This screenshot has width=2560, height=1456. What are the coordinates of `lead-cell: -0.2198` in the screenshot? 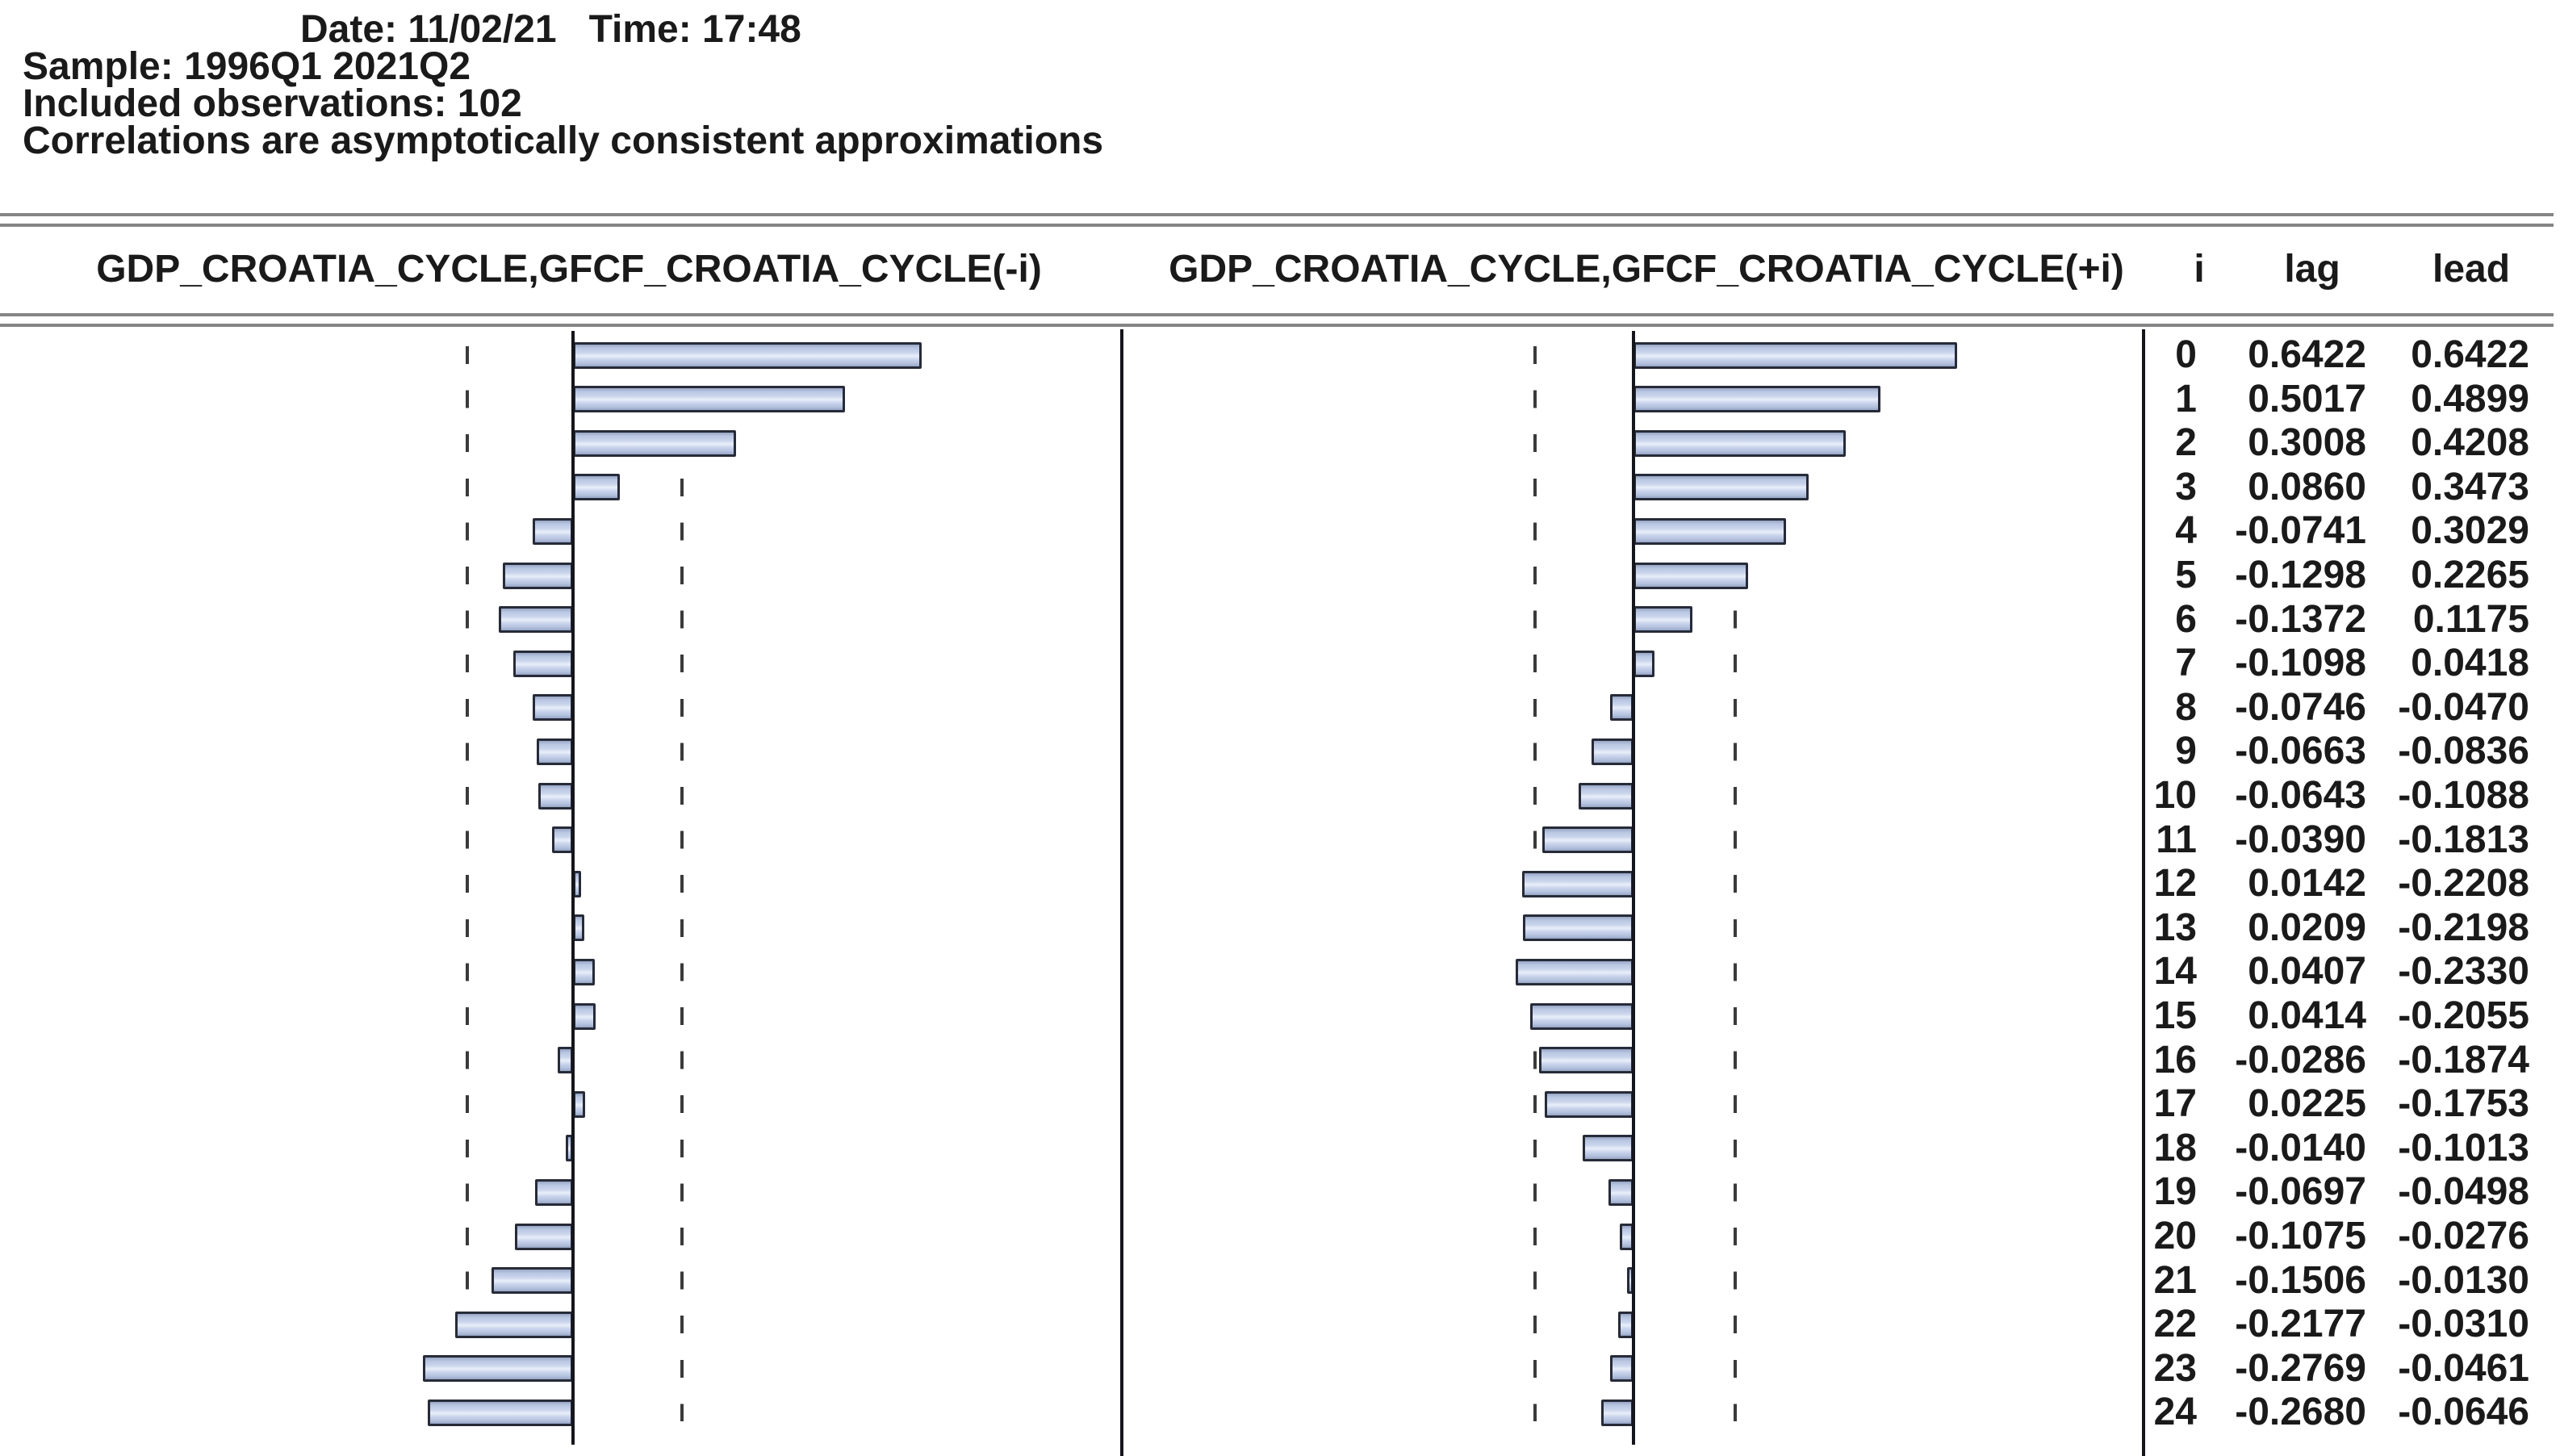 It's located at (2463, 928).